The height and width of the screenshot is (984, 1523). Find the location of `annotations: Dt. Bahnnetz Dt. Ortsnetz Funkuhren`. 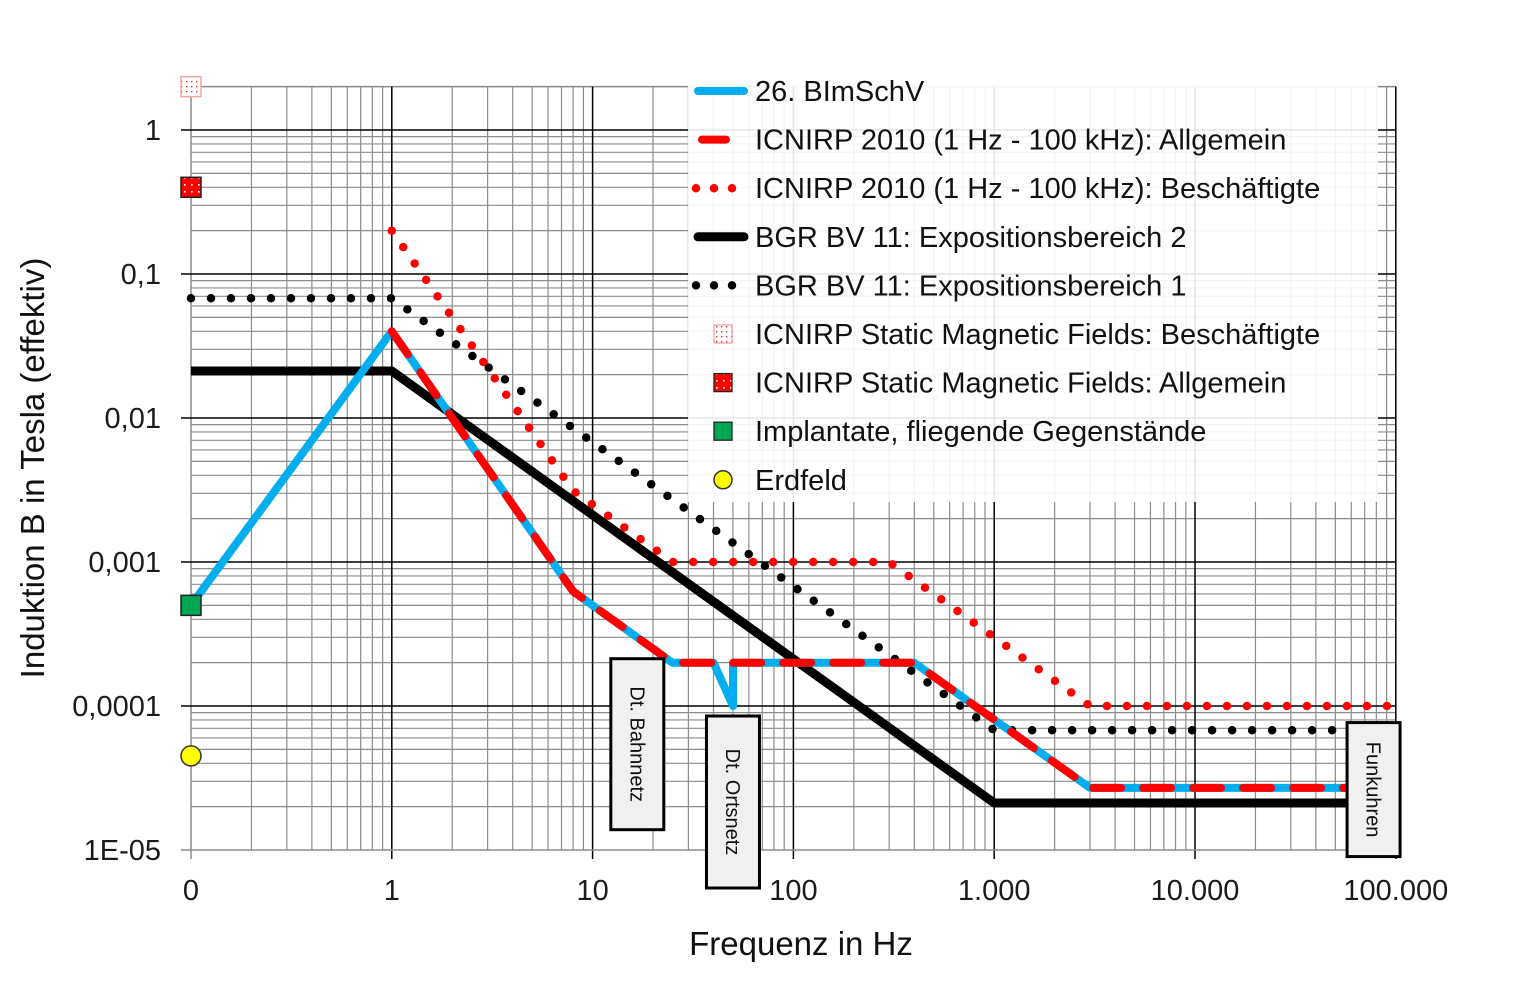

annotations: Dt. Bahnnetz Dt. Ortsnetz Funkuhren is located at coordinates (1005, 773).